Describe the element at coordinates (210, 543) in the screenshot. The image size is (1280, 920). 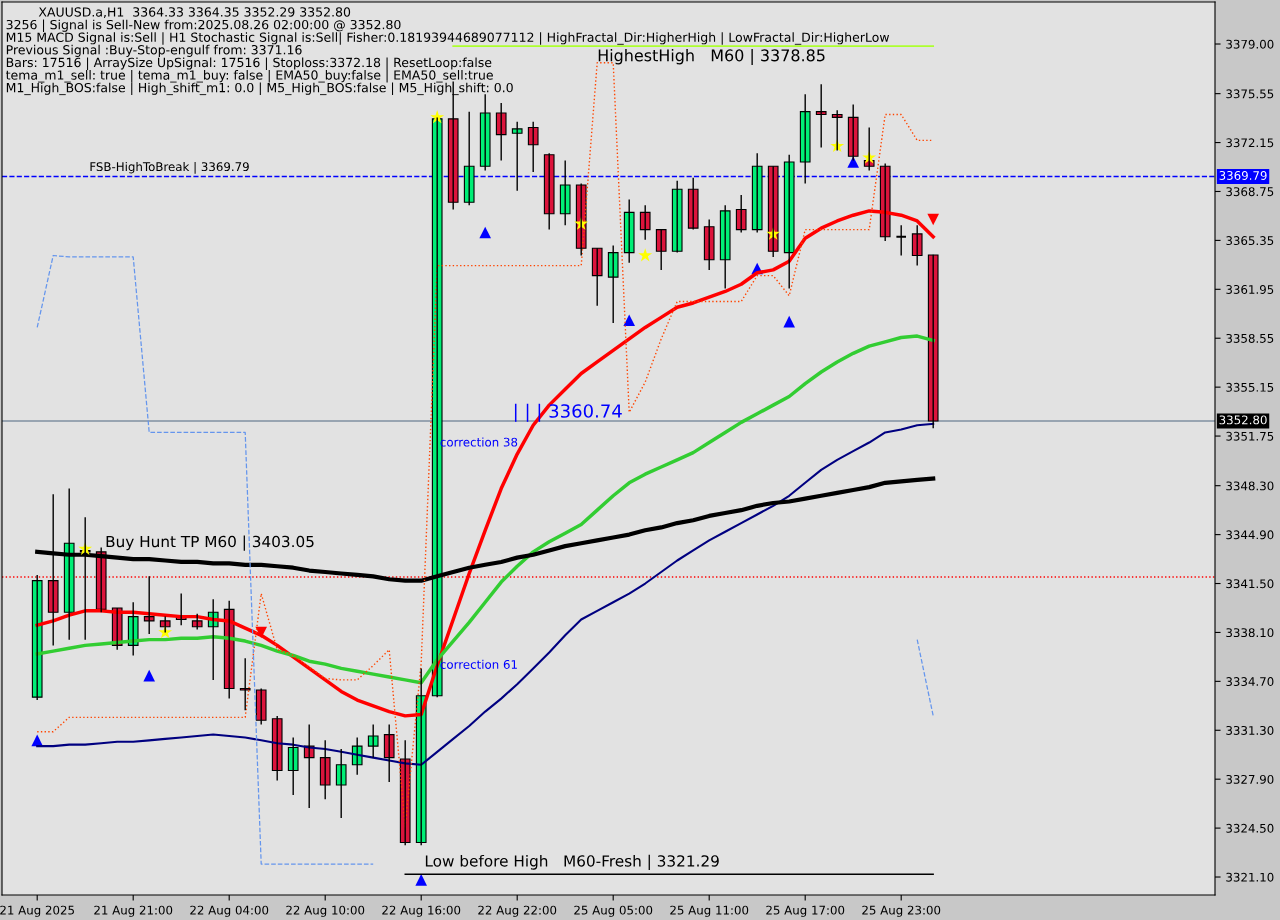
I see `ref-line-label: Buy Hunt TP M60 | 3403.05` at that location.